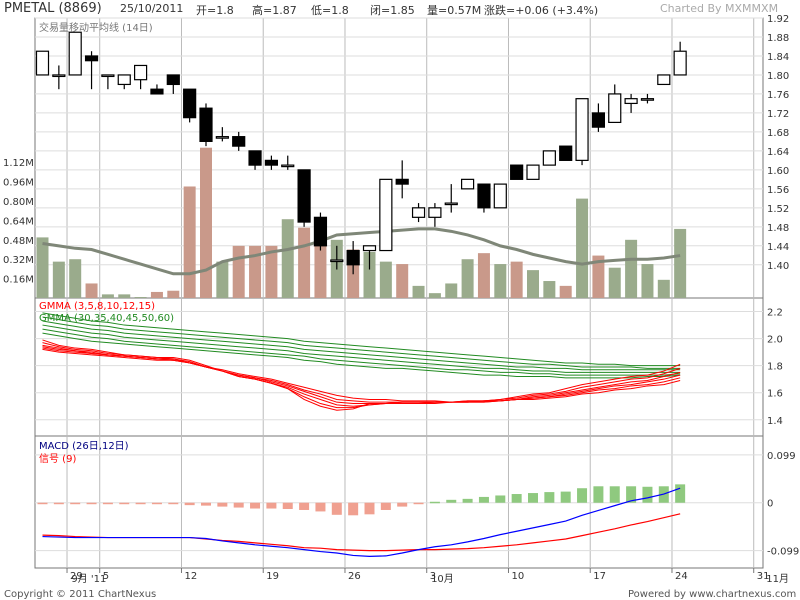 The image size is (800, 600). What do you see at coordinates (775, 394) in the screenshot?
I see `gmma-tick-label: 1.6` at bounding box center [775, 394].